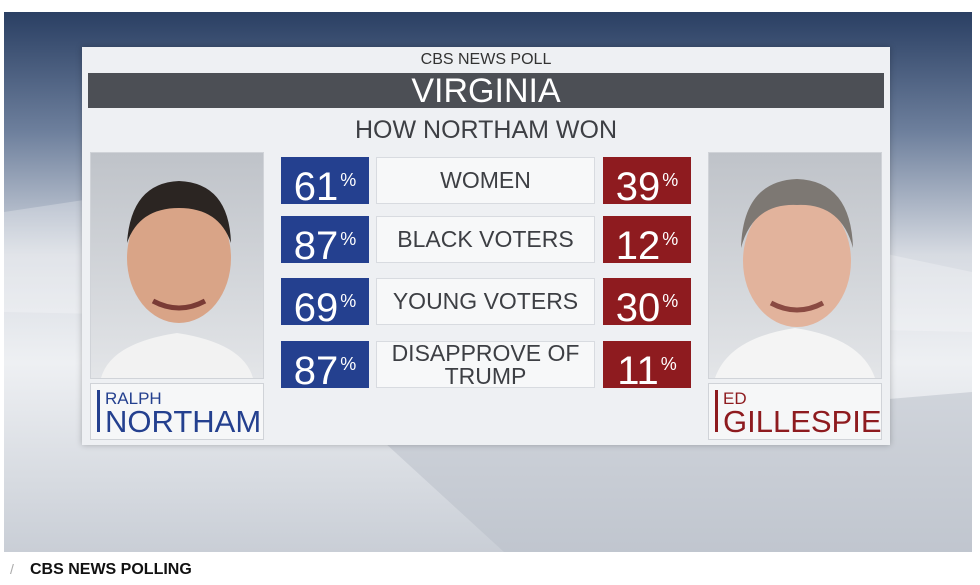  Describe the element at coordinates (485, 130) in the screenshot. I see `subtitle: HOW NORTHAM WON` at that location.